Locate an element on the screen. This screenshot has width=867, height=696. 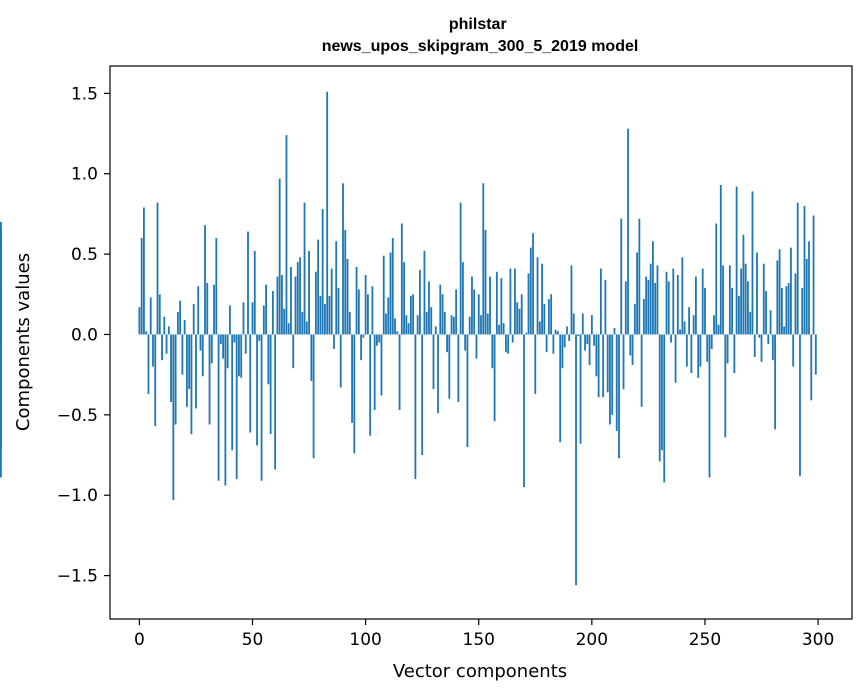
y-tick-label: 0.0 is located at coordinates (84, 335).